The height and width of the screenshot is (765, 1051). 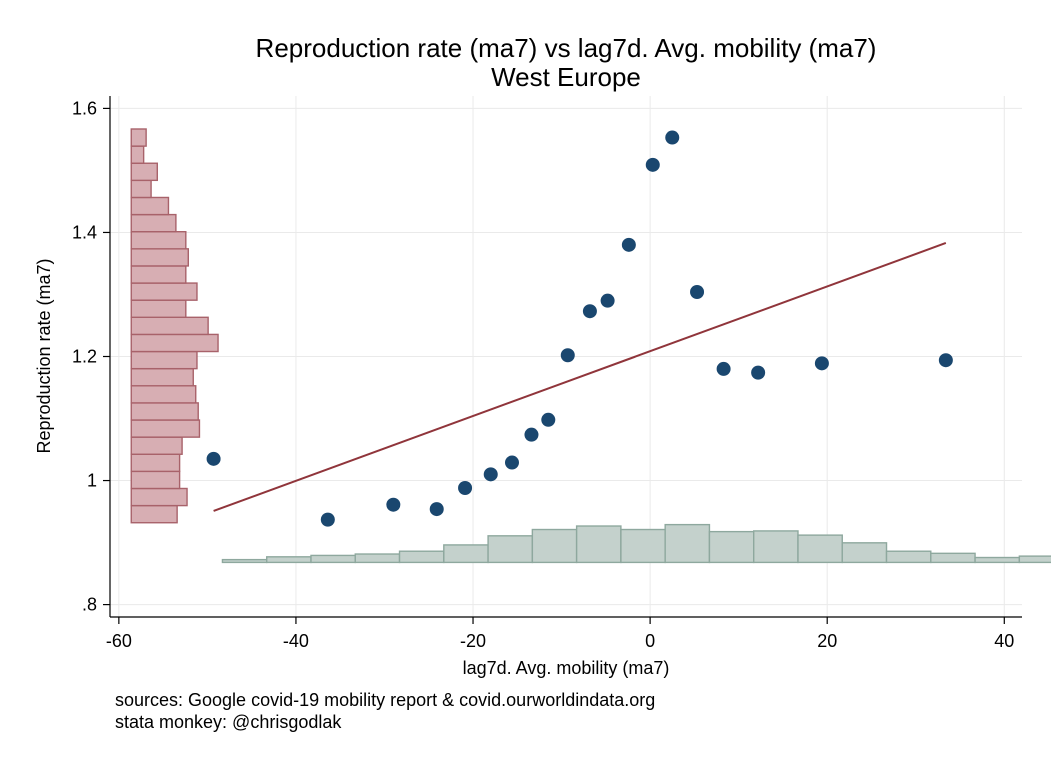 I want to click on x-tick-label: 40, so click(x=1004, y=641).